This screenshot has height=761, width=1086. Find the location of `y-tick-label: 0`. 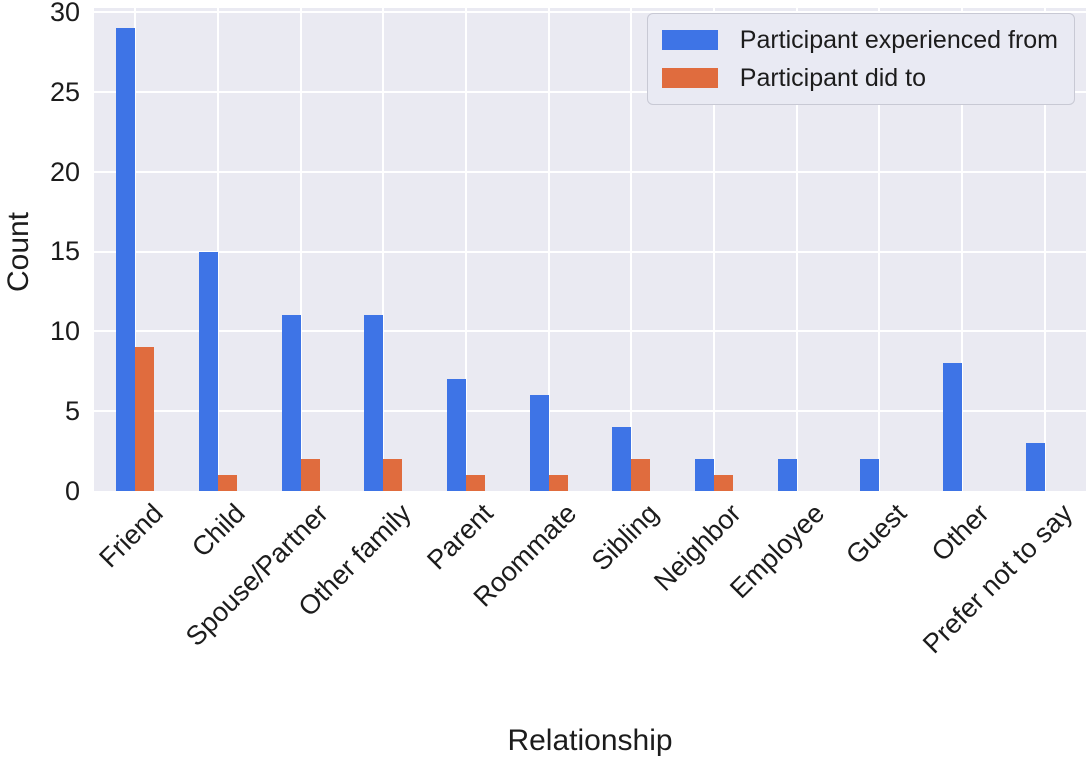

y-tick-label: 0 is located at coordinates (72, 491).